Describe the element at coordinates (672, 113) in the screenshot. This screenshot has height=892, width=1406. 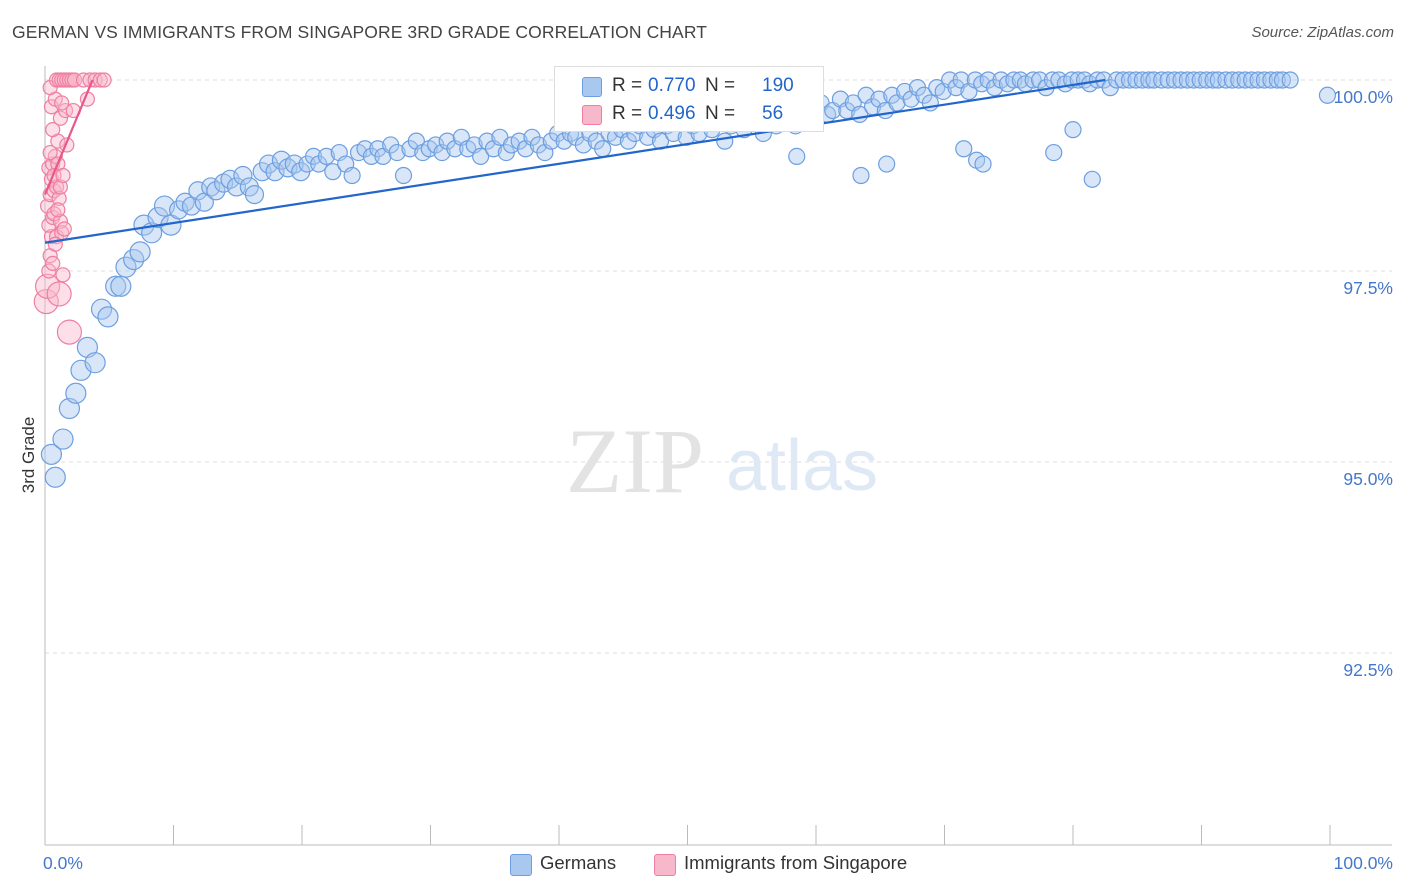
I see `legend-r-value: 0.496` at that location.